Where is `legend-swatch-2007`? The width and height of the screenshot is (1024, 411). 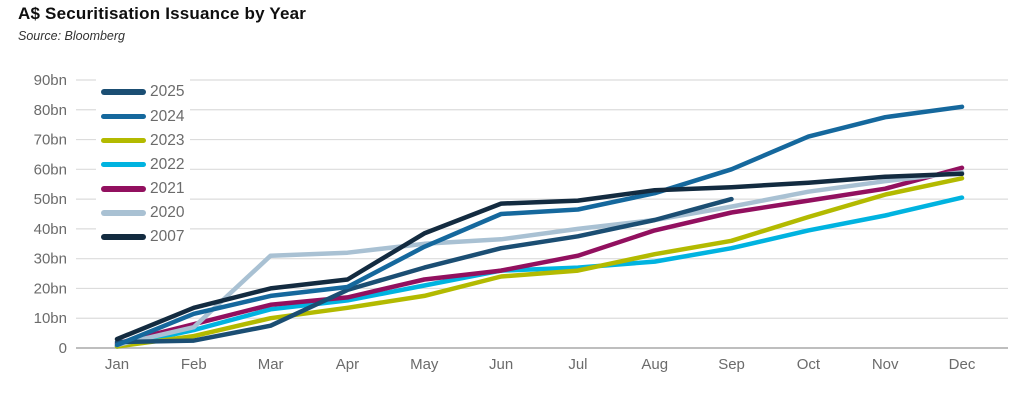
legend-swatch-2007 is located at coordinates (123, 237).